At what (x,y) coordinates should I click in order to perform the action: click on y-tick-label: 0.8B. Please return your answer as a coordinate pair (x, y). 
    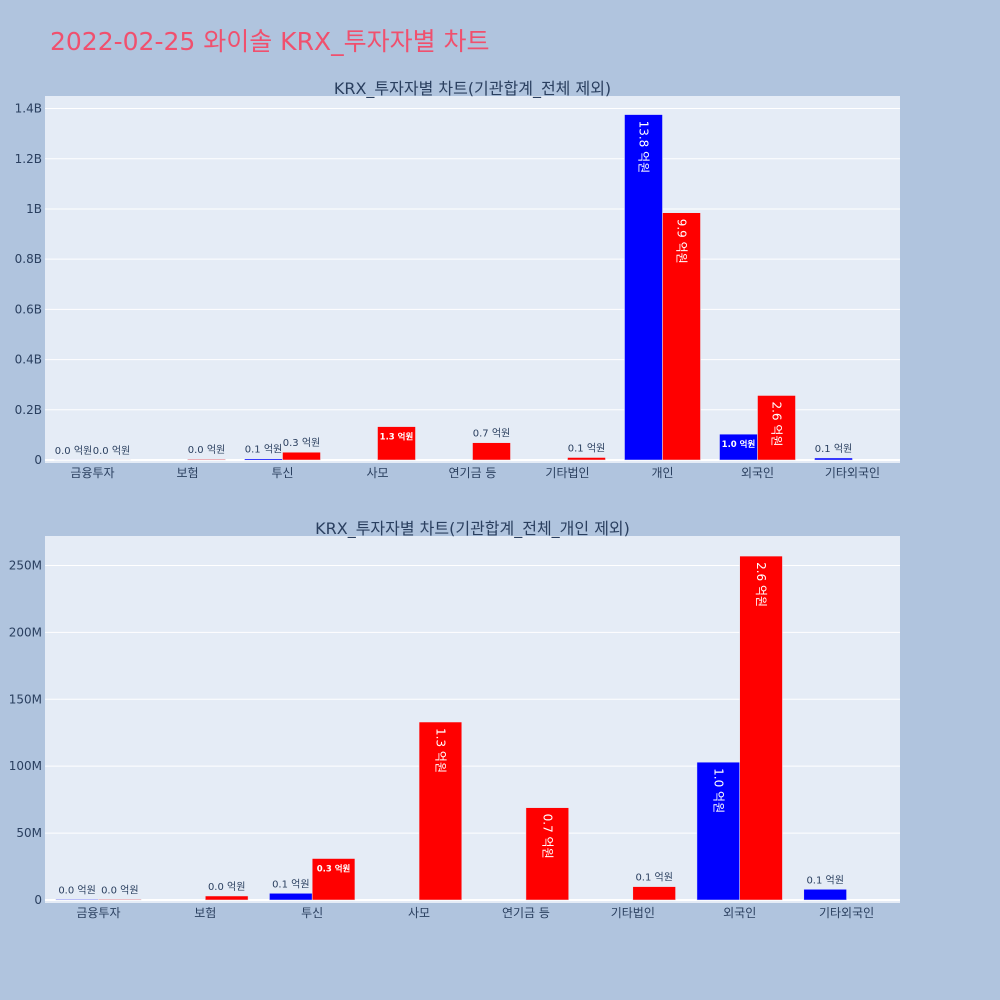
    Looking at the image, I should click on (28, 259).